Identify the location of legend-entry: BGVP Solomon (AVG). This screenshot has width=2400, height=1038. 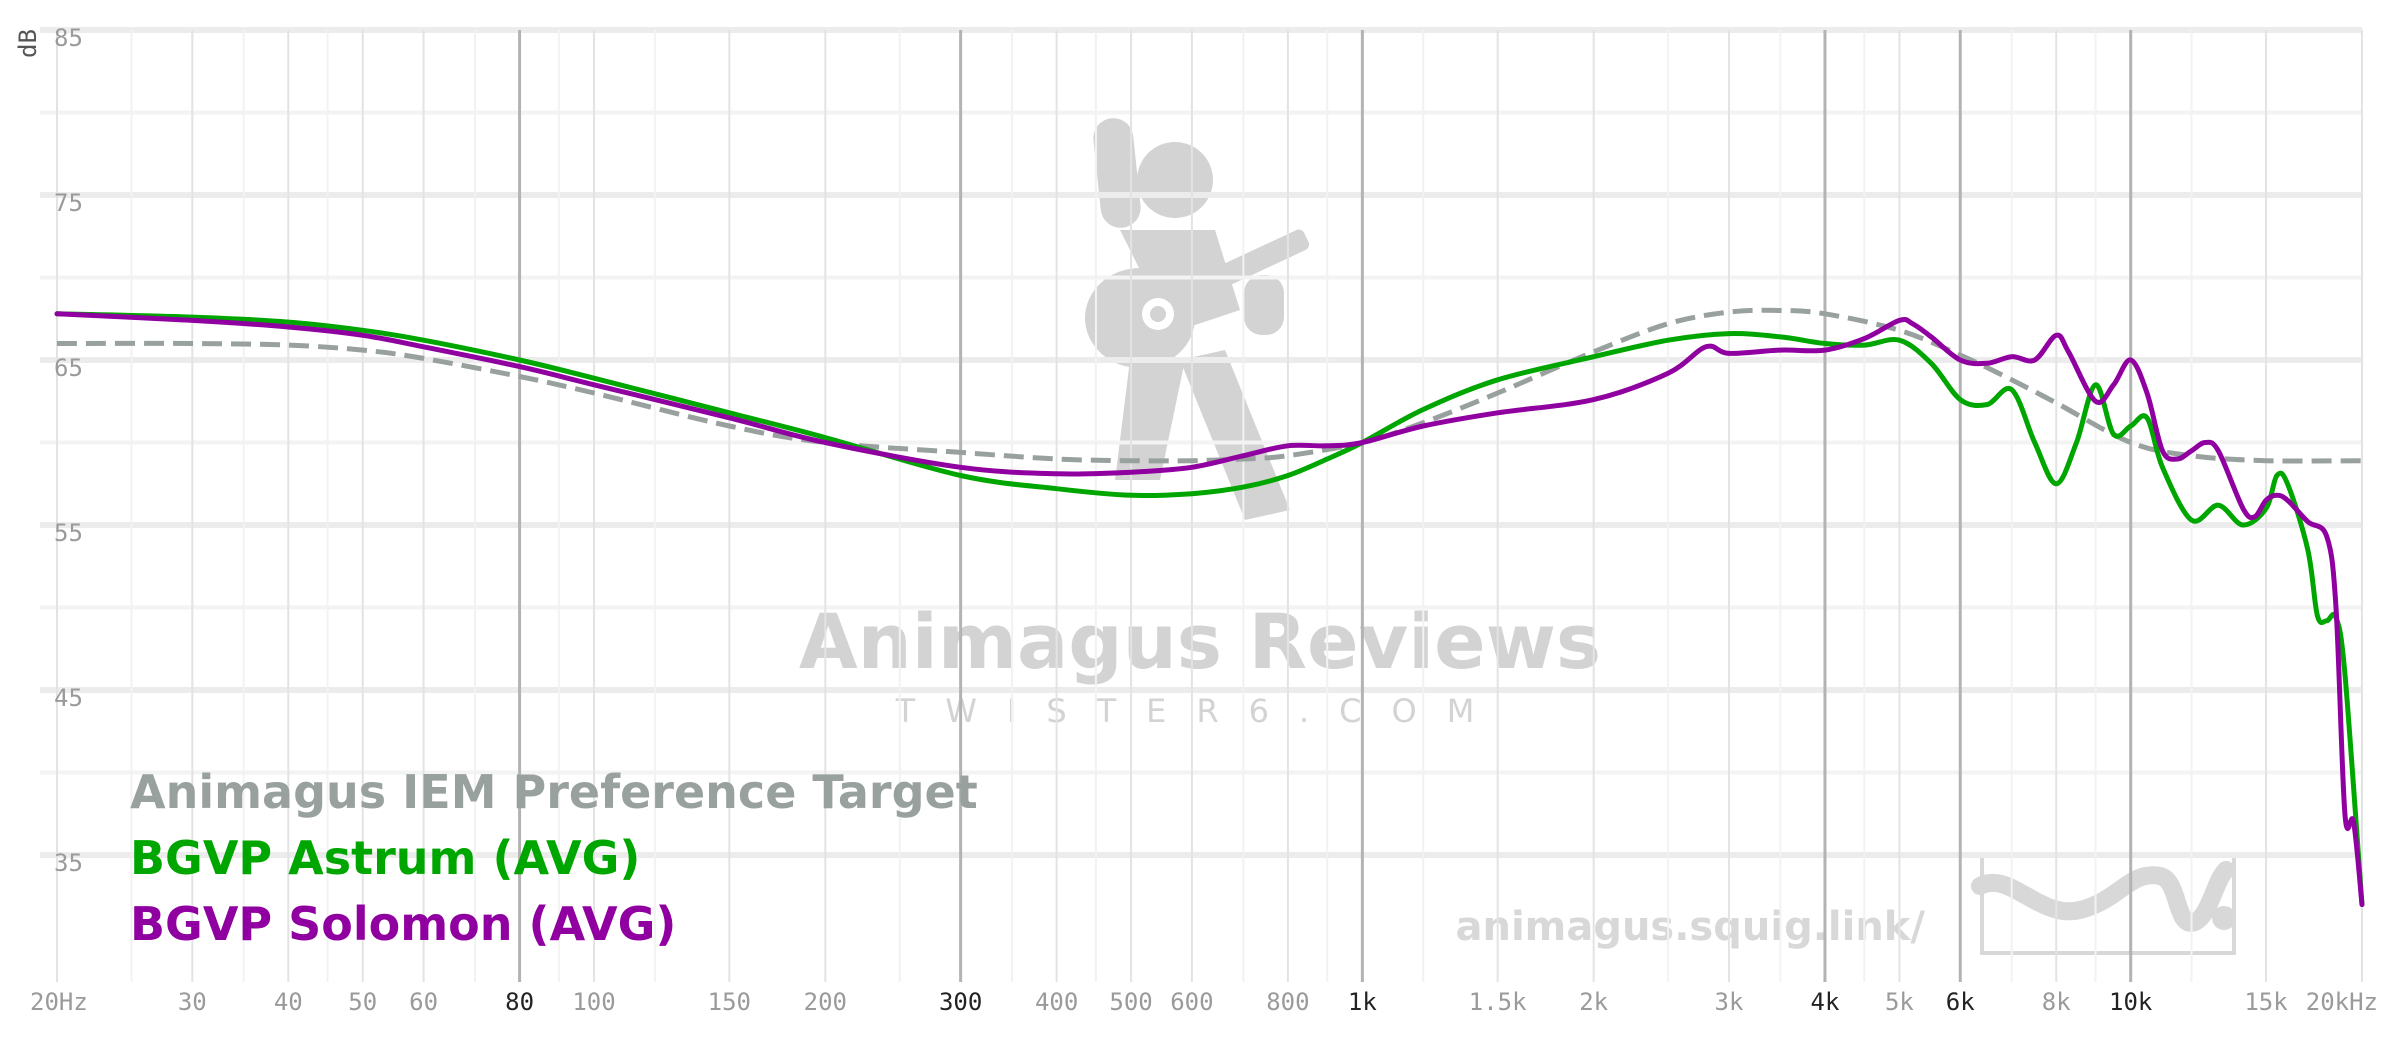
(403, 924).